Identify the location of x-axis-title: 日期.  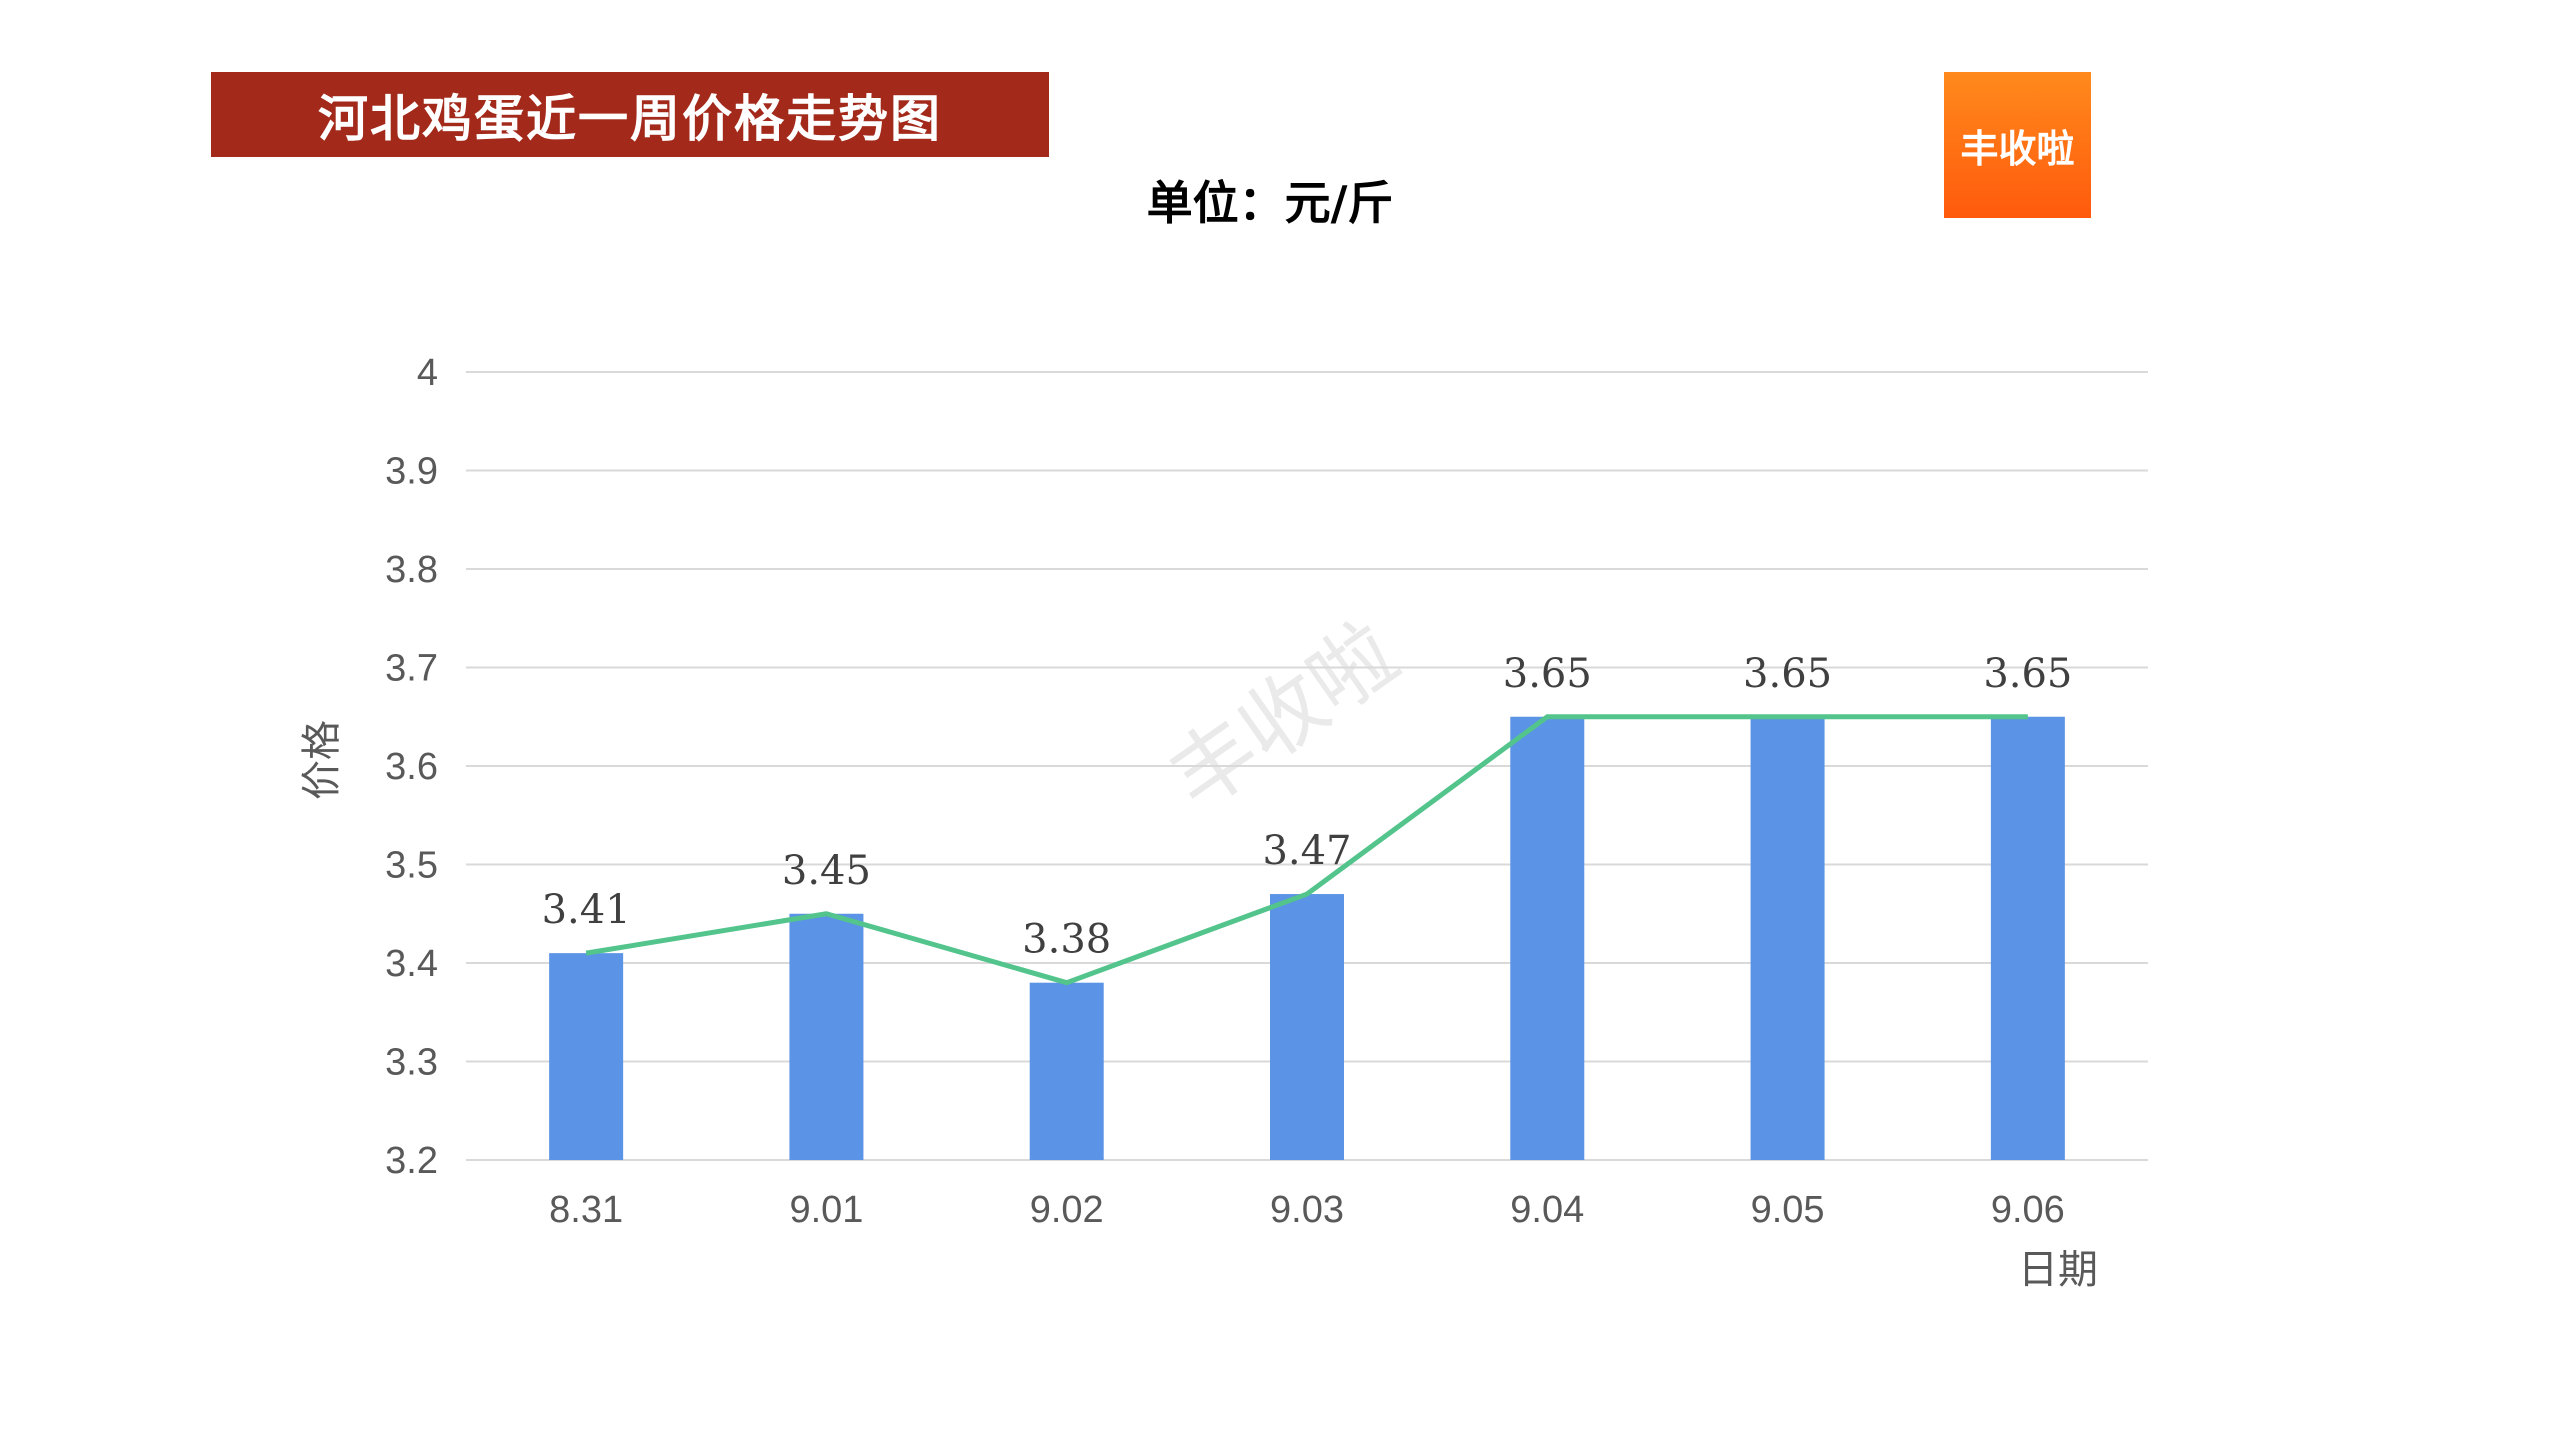
(2058, 1270).